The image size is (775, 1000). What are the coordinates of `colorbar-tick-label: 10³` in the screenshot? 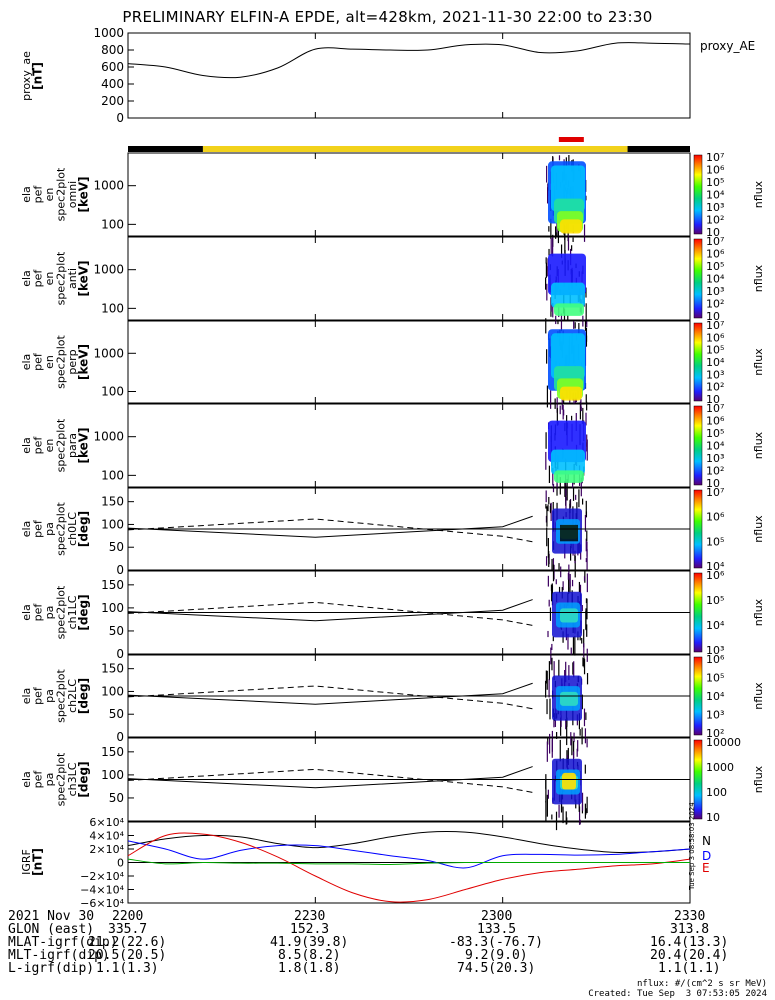 It's located at (715, 715).